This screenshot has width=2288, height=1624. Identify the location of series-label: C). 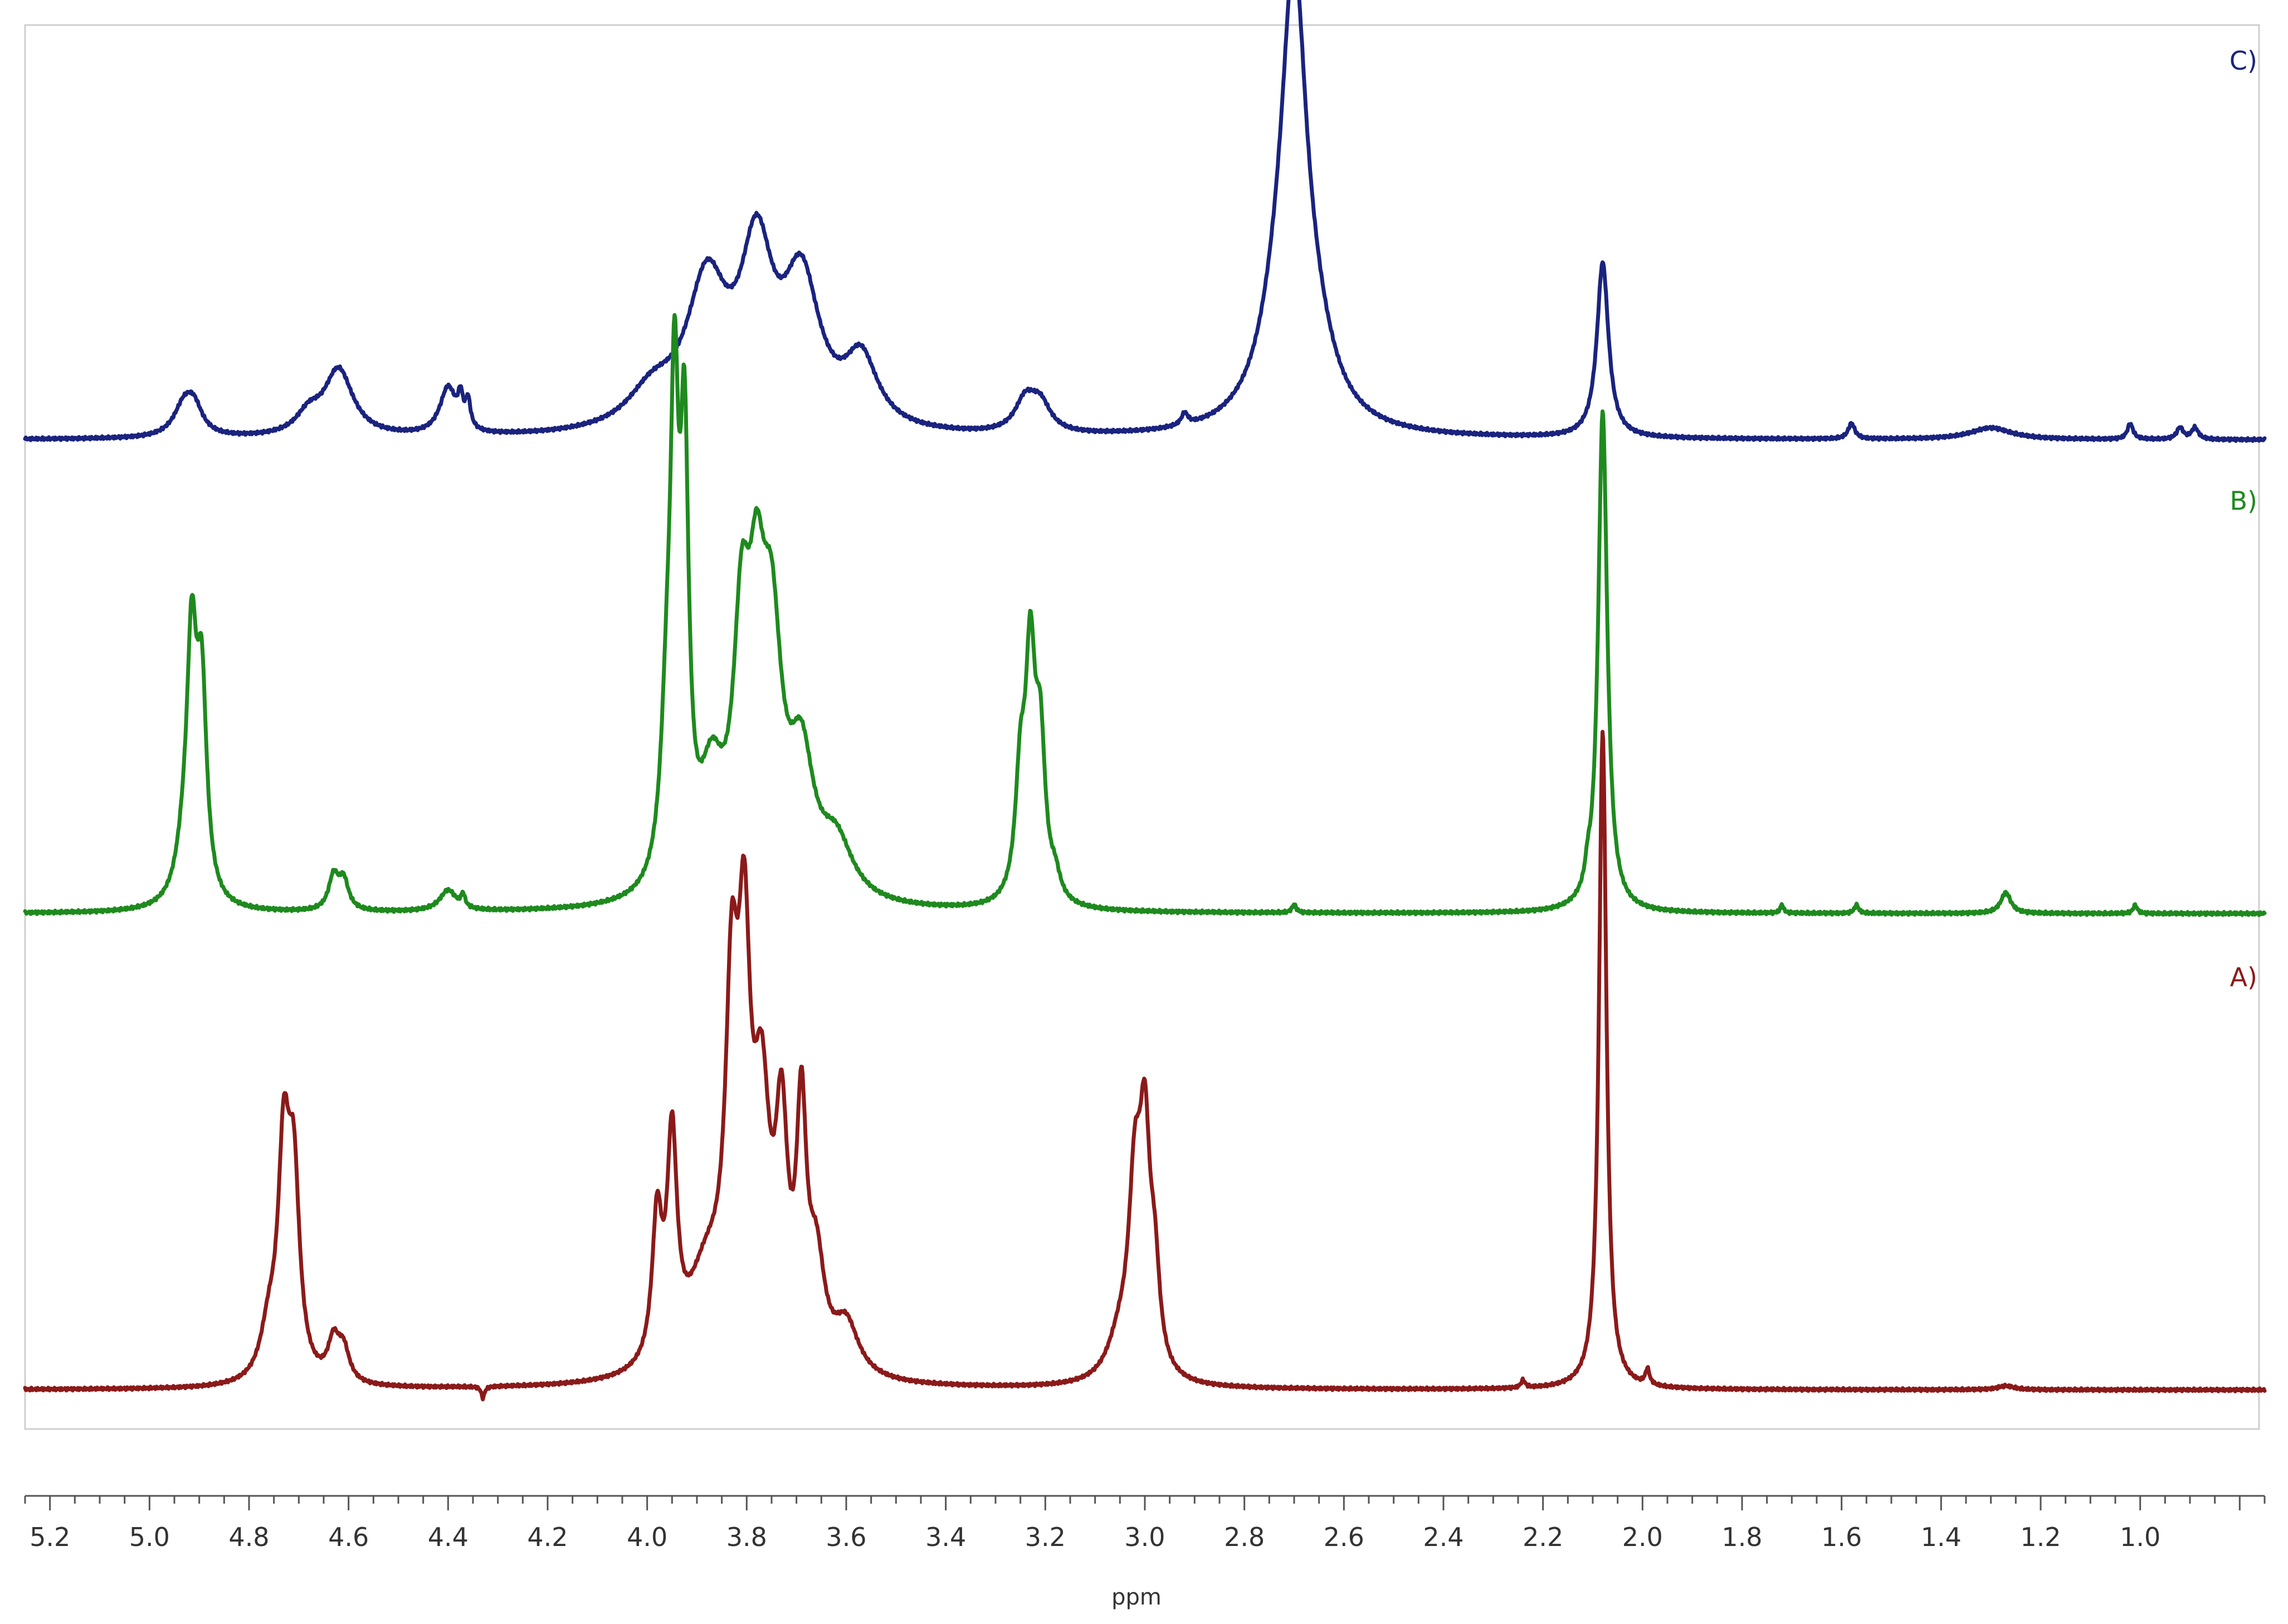
(2243, 61).